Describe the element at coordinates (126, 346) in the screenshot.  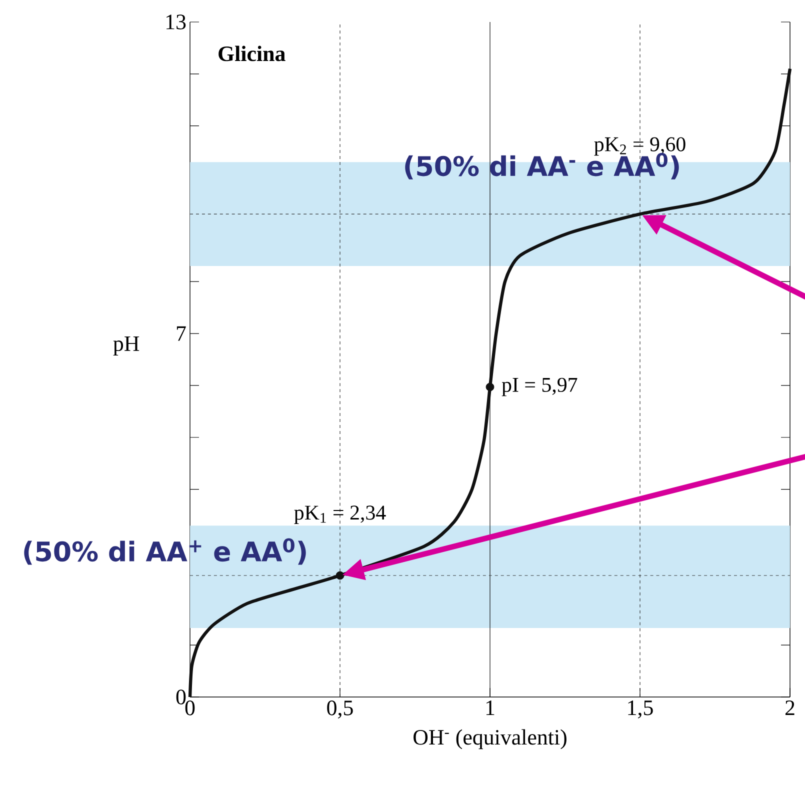
I see `y-axis-title: pH` at that location.